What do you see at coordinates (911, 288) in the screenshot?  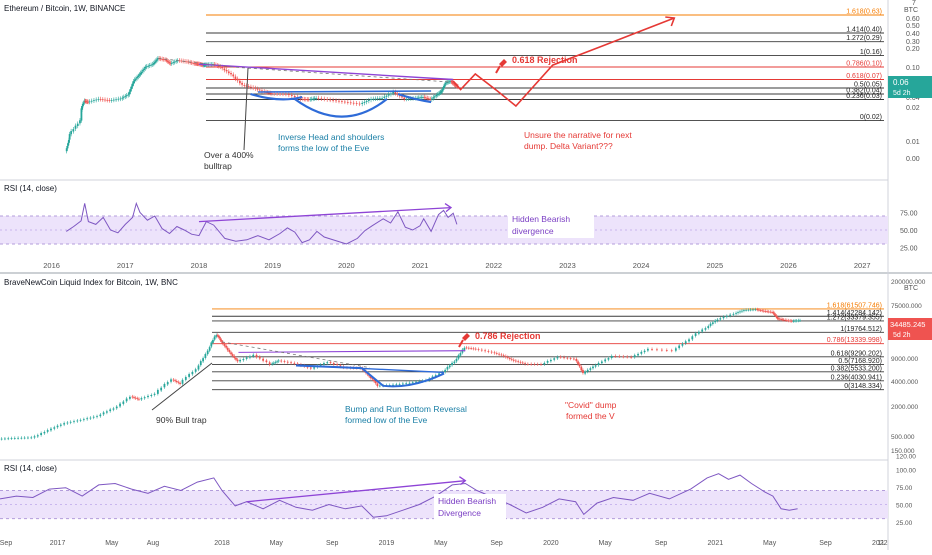 I see `bottom-axis-unit: BTC` at bounding box center [911, 288].